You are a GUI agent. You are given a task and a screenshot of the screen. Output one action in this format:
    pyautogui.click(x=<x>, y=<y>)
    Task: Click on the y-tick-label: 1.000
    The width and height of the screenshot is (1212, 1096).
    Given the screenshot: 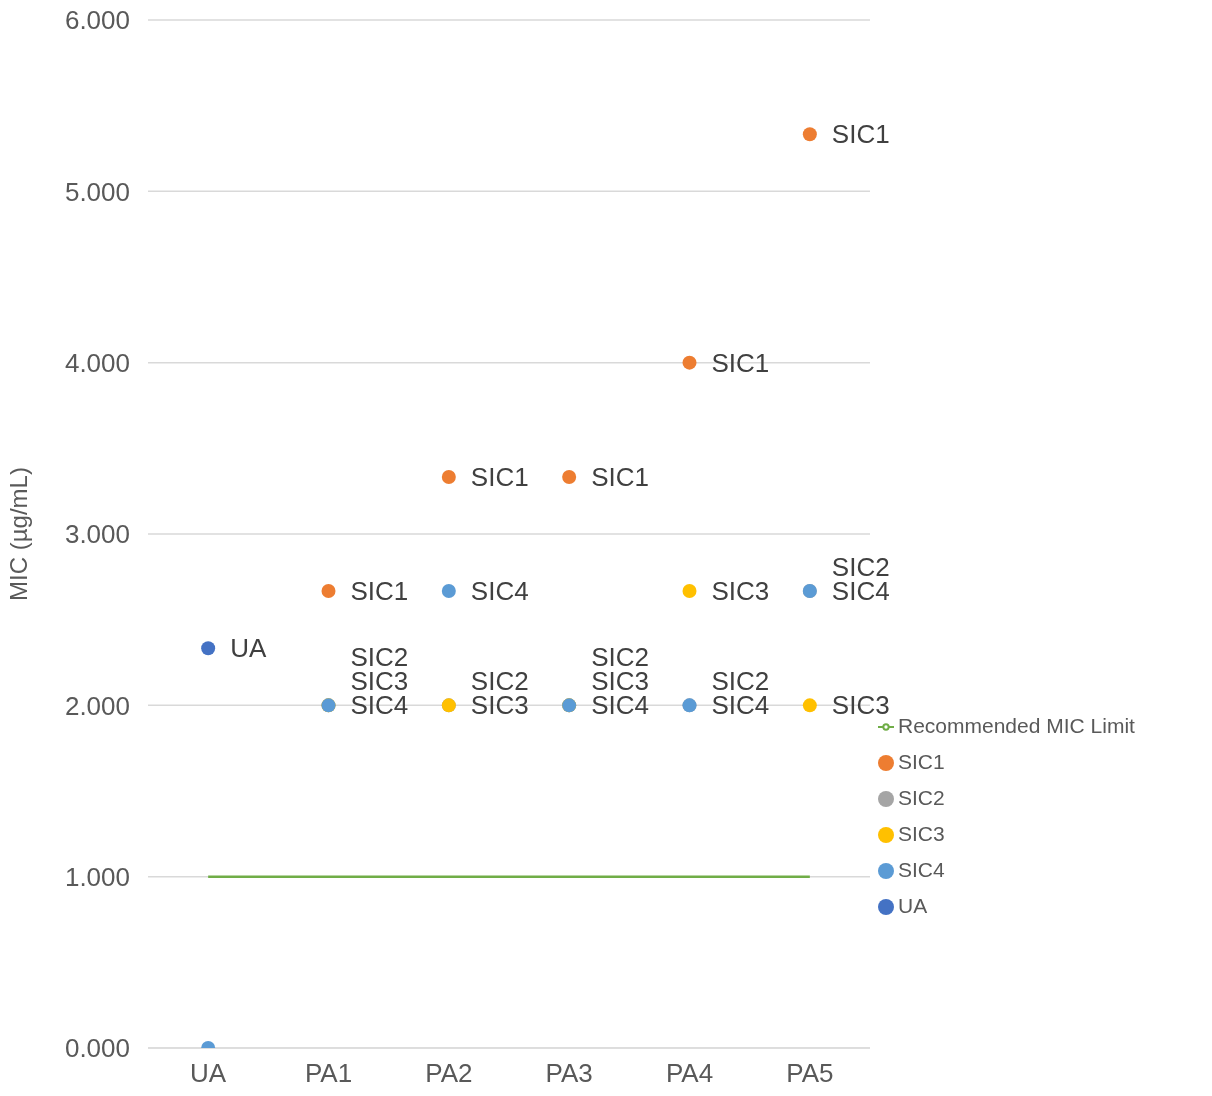 What is the action you would take?
    pyautogui.click(x=97, y=876)
    